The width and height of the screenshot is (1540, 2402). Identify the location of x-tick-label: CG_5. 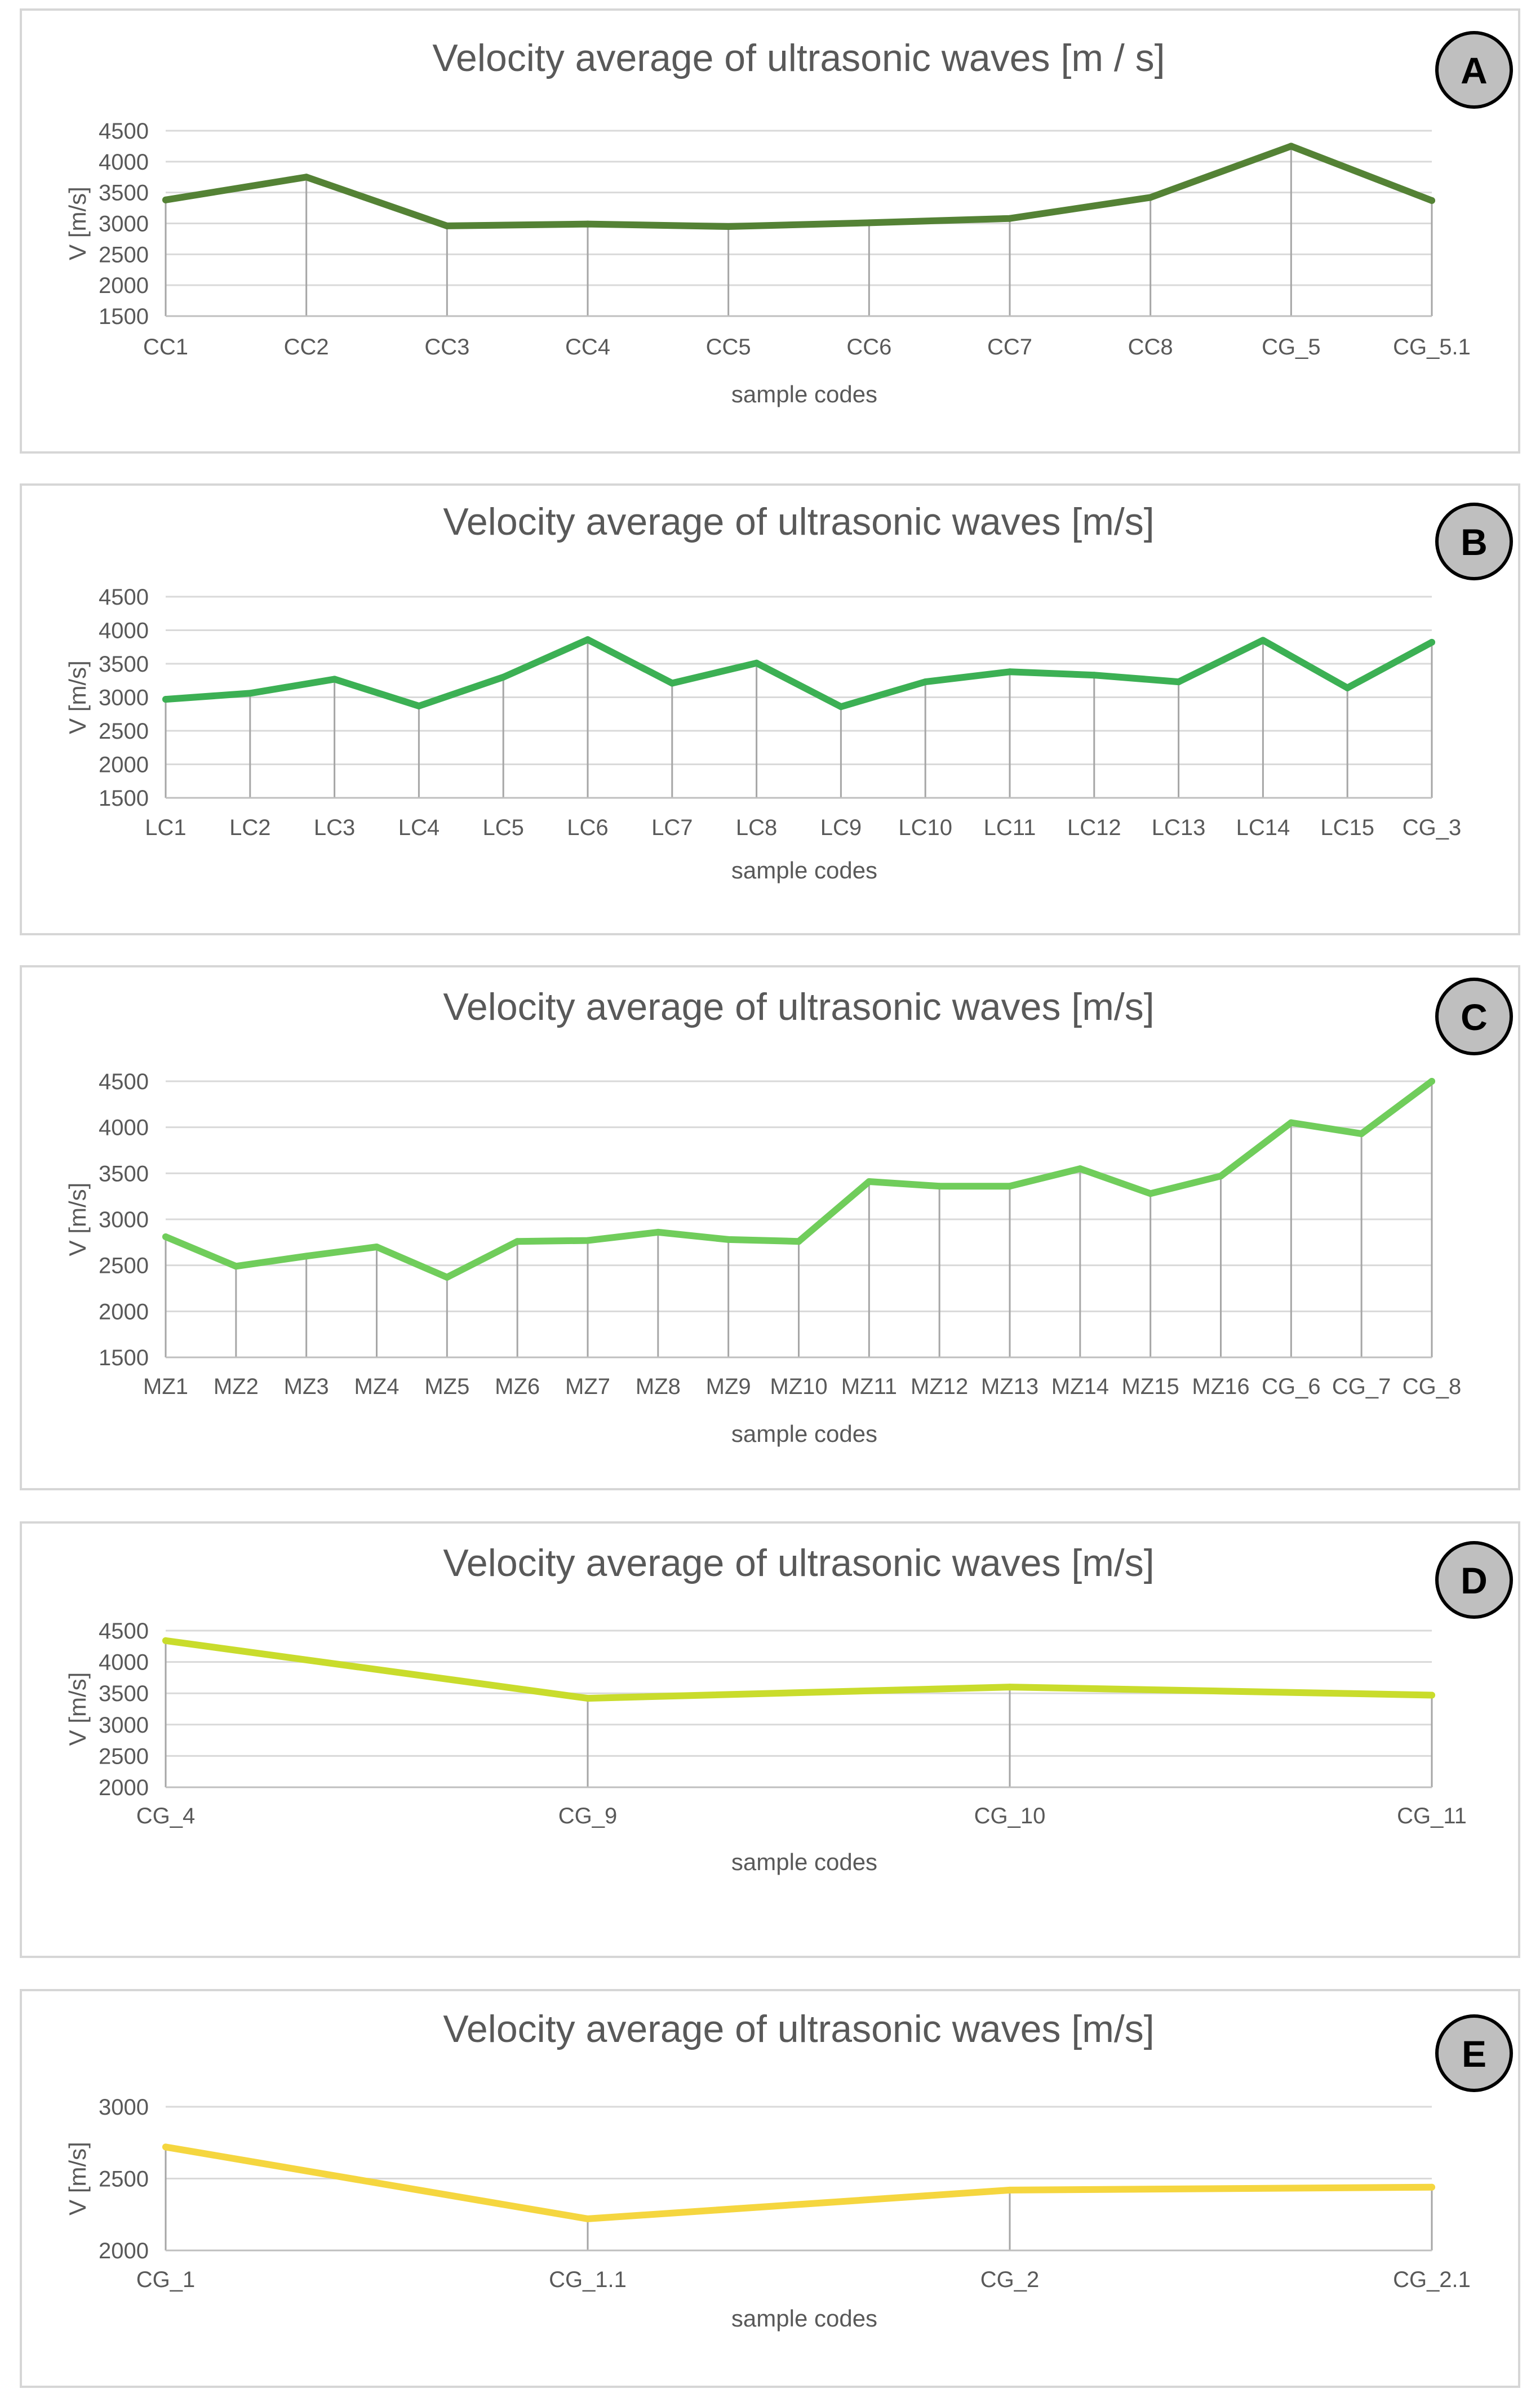
(1291, 347).